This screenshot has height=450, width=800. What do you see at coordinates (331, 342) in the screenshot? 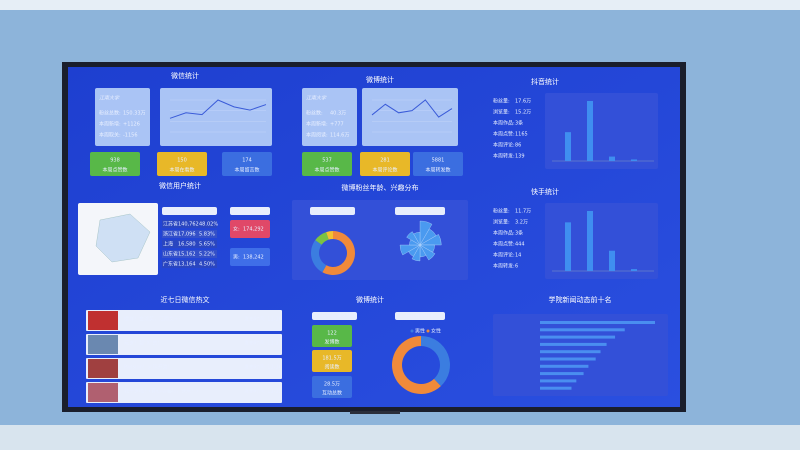
I see `stat-label: 发博数` at bounding box center [331, 342].